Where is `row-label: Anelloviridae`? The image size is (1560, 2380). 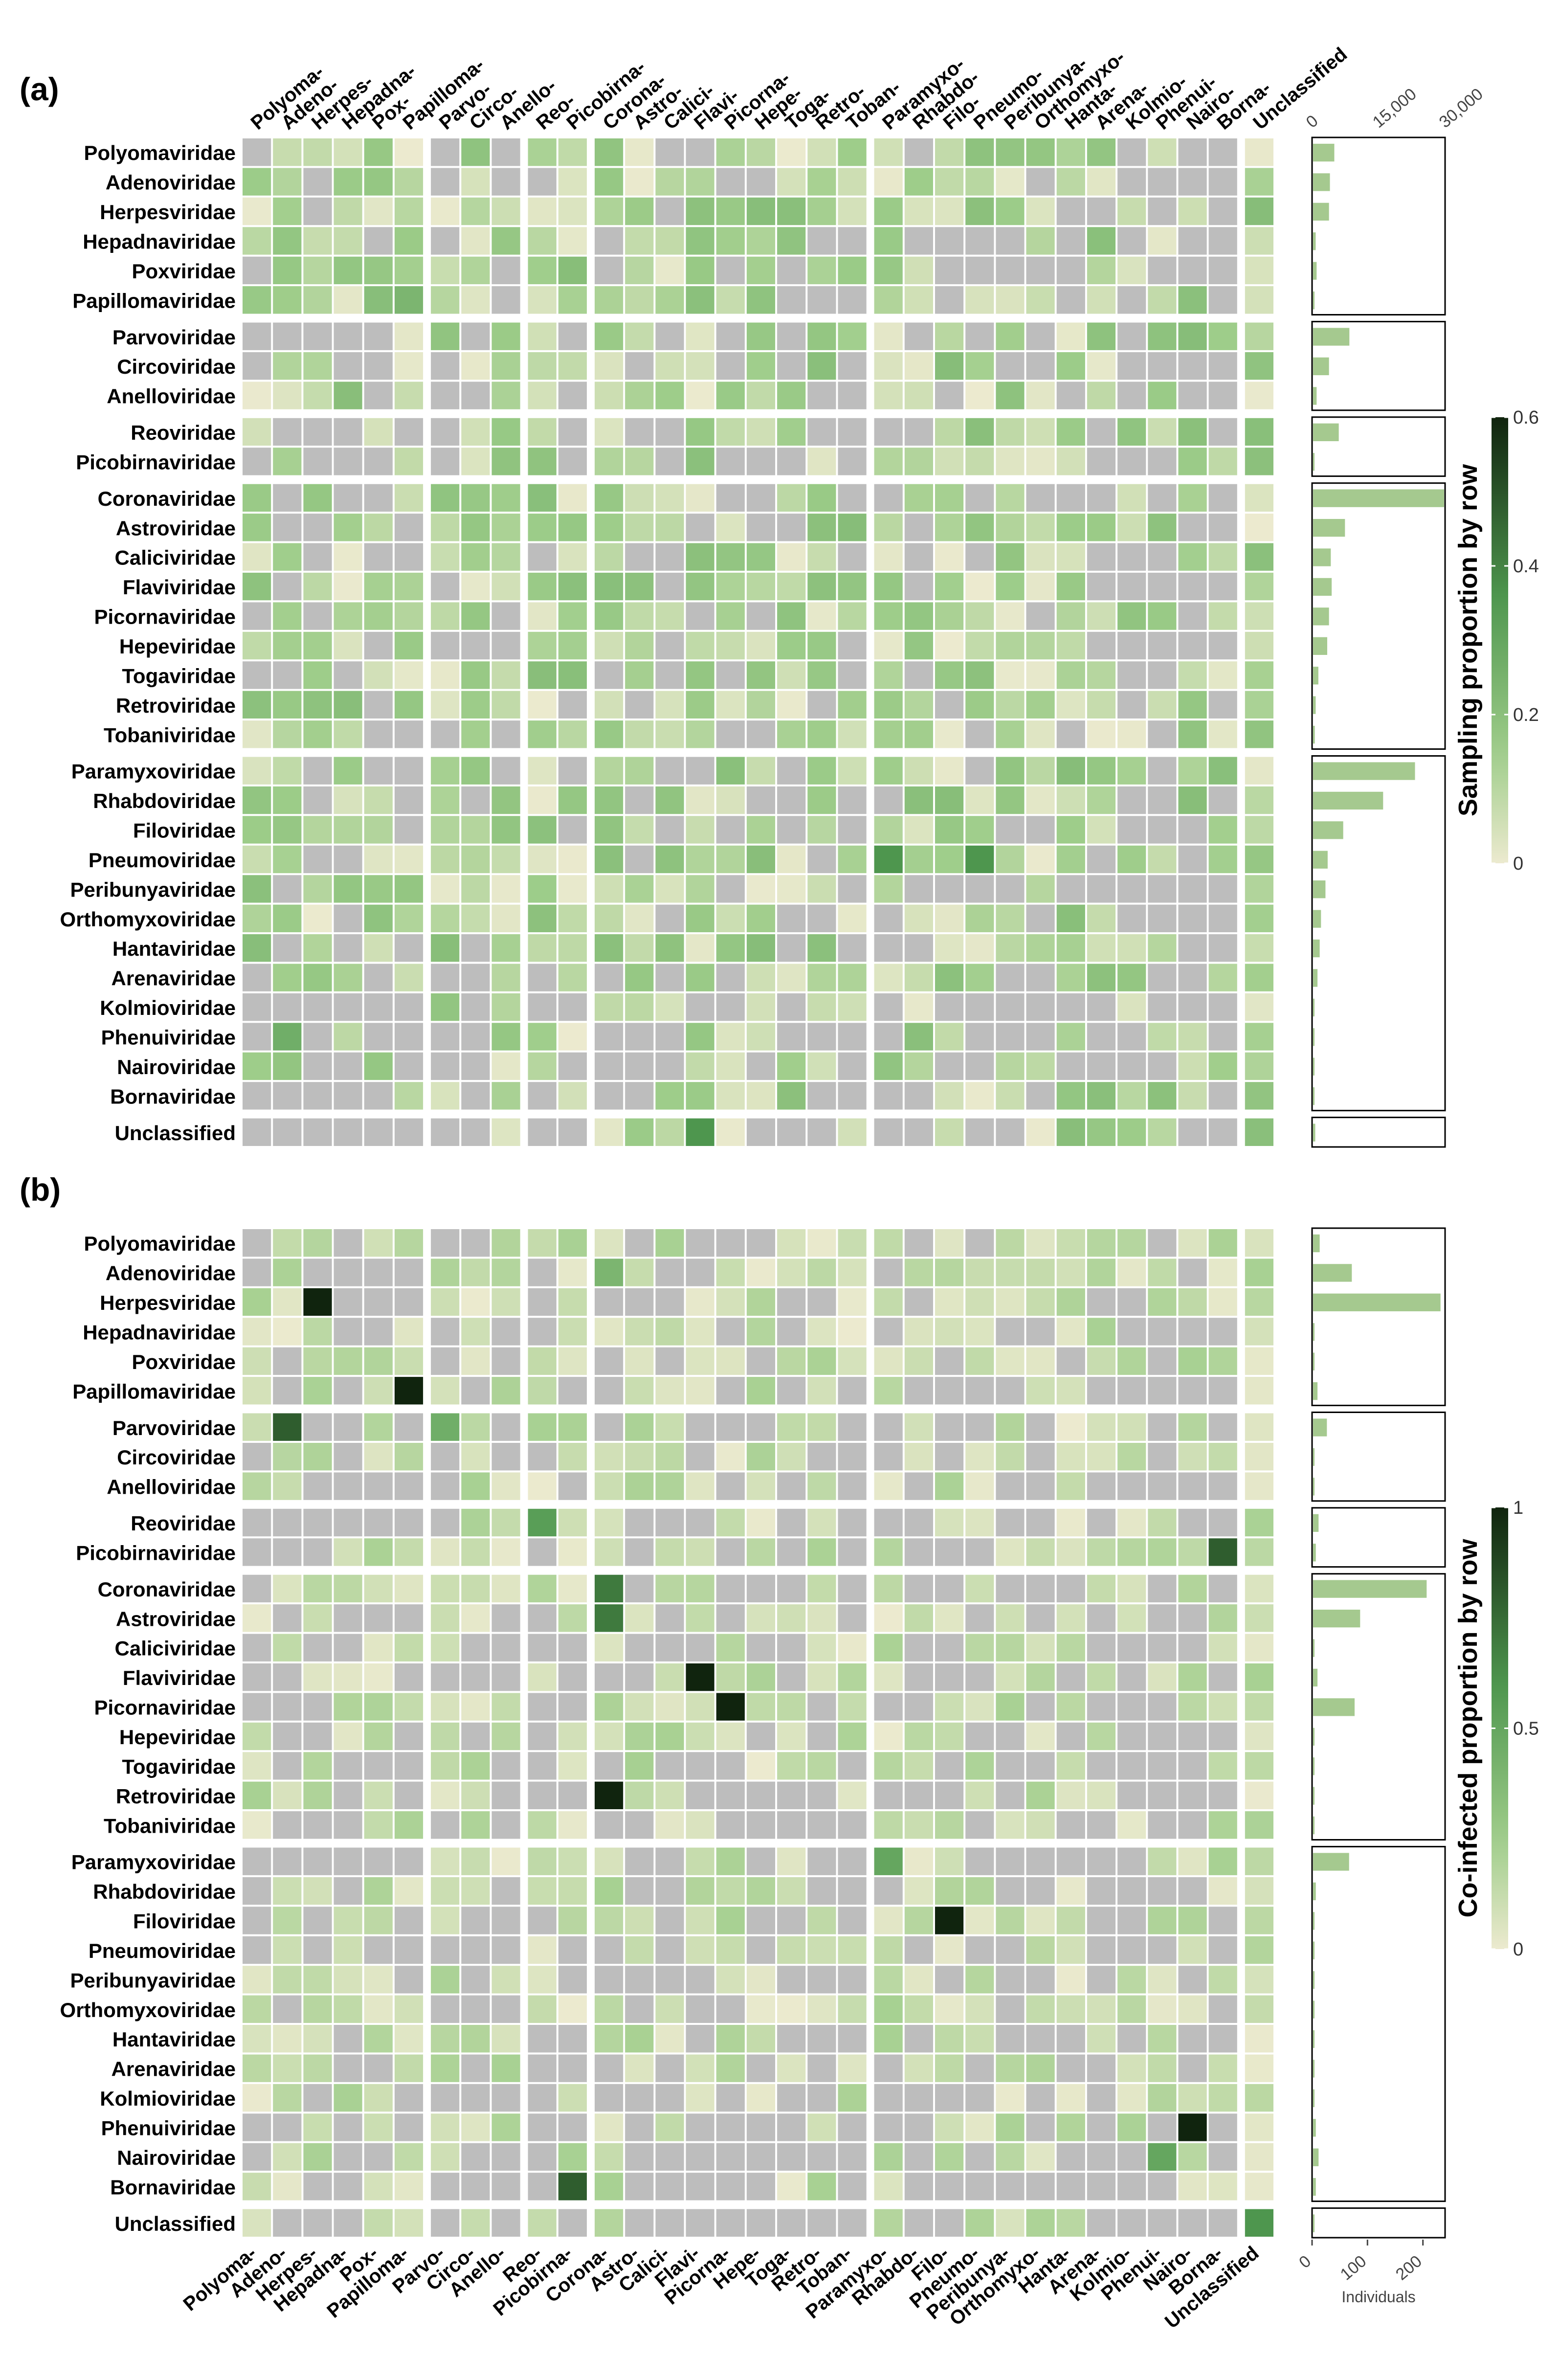 row-label: Anelloviridae is located at coordinates (171, 396).